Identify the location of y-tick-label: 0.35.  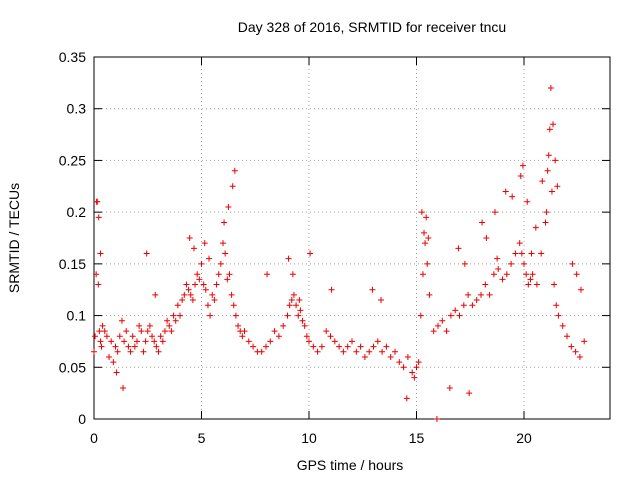
(72, 57).